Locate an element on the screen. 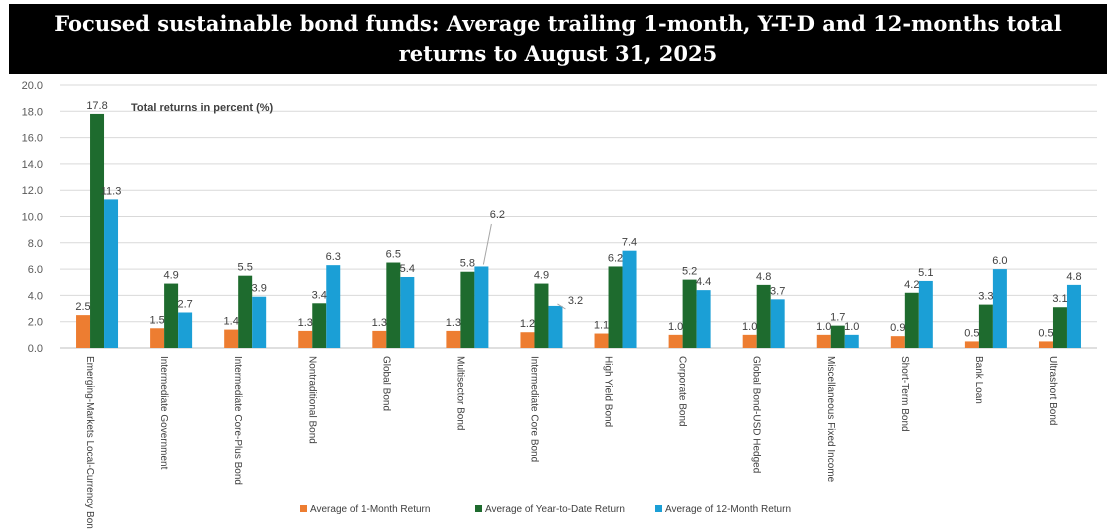 This screenshot has height=529, width=1115. x-category-label: Global Bond is located at coordinates (385, 383).